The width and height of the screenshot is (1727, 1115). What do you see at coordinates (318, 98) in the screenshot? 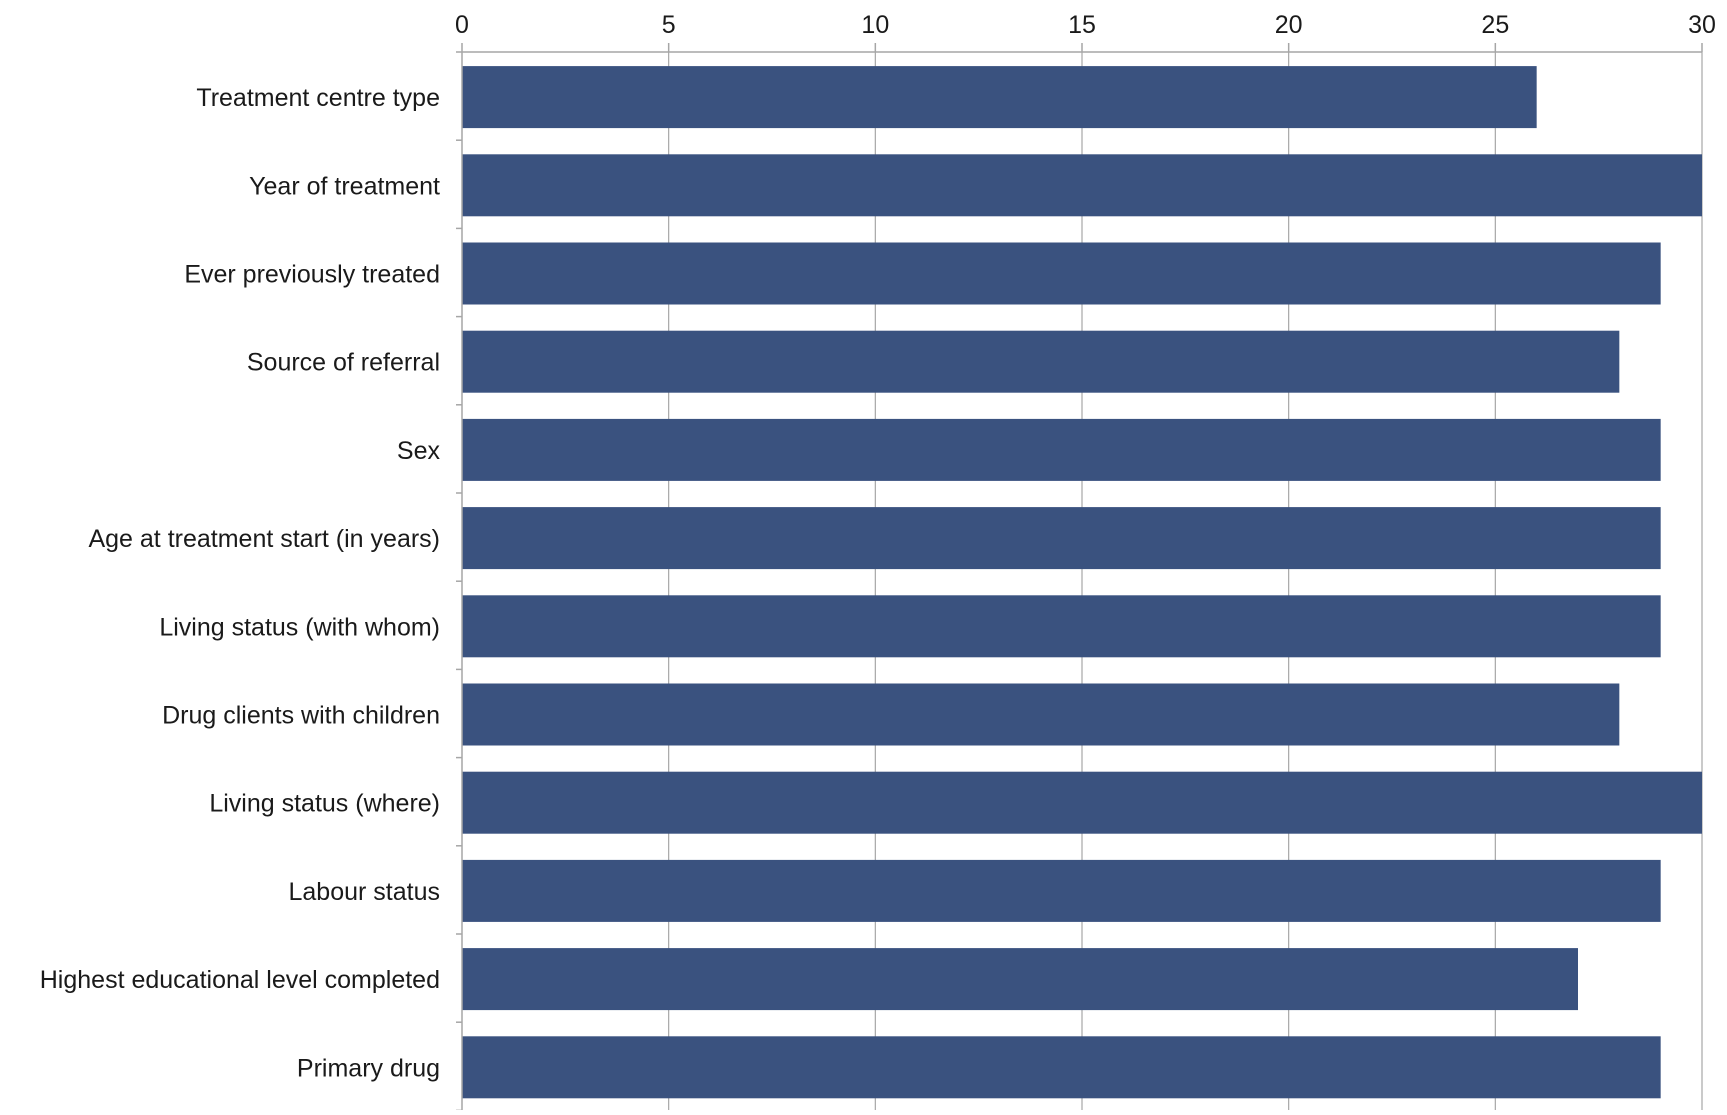
I see `category-label-0: Treatment centre type` at bounding box center [318, 98].